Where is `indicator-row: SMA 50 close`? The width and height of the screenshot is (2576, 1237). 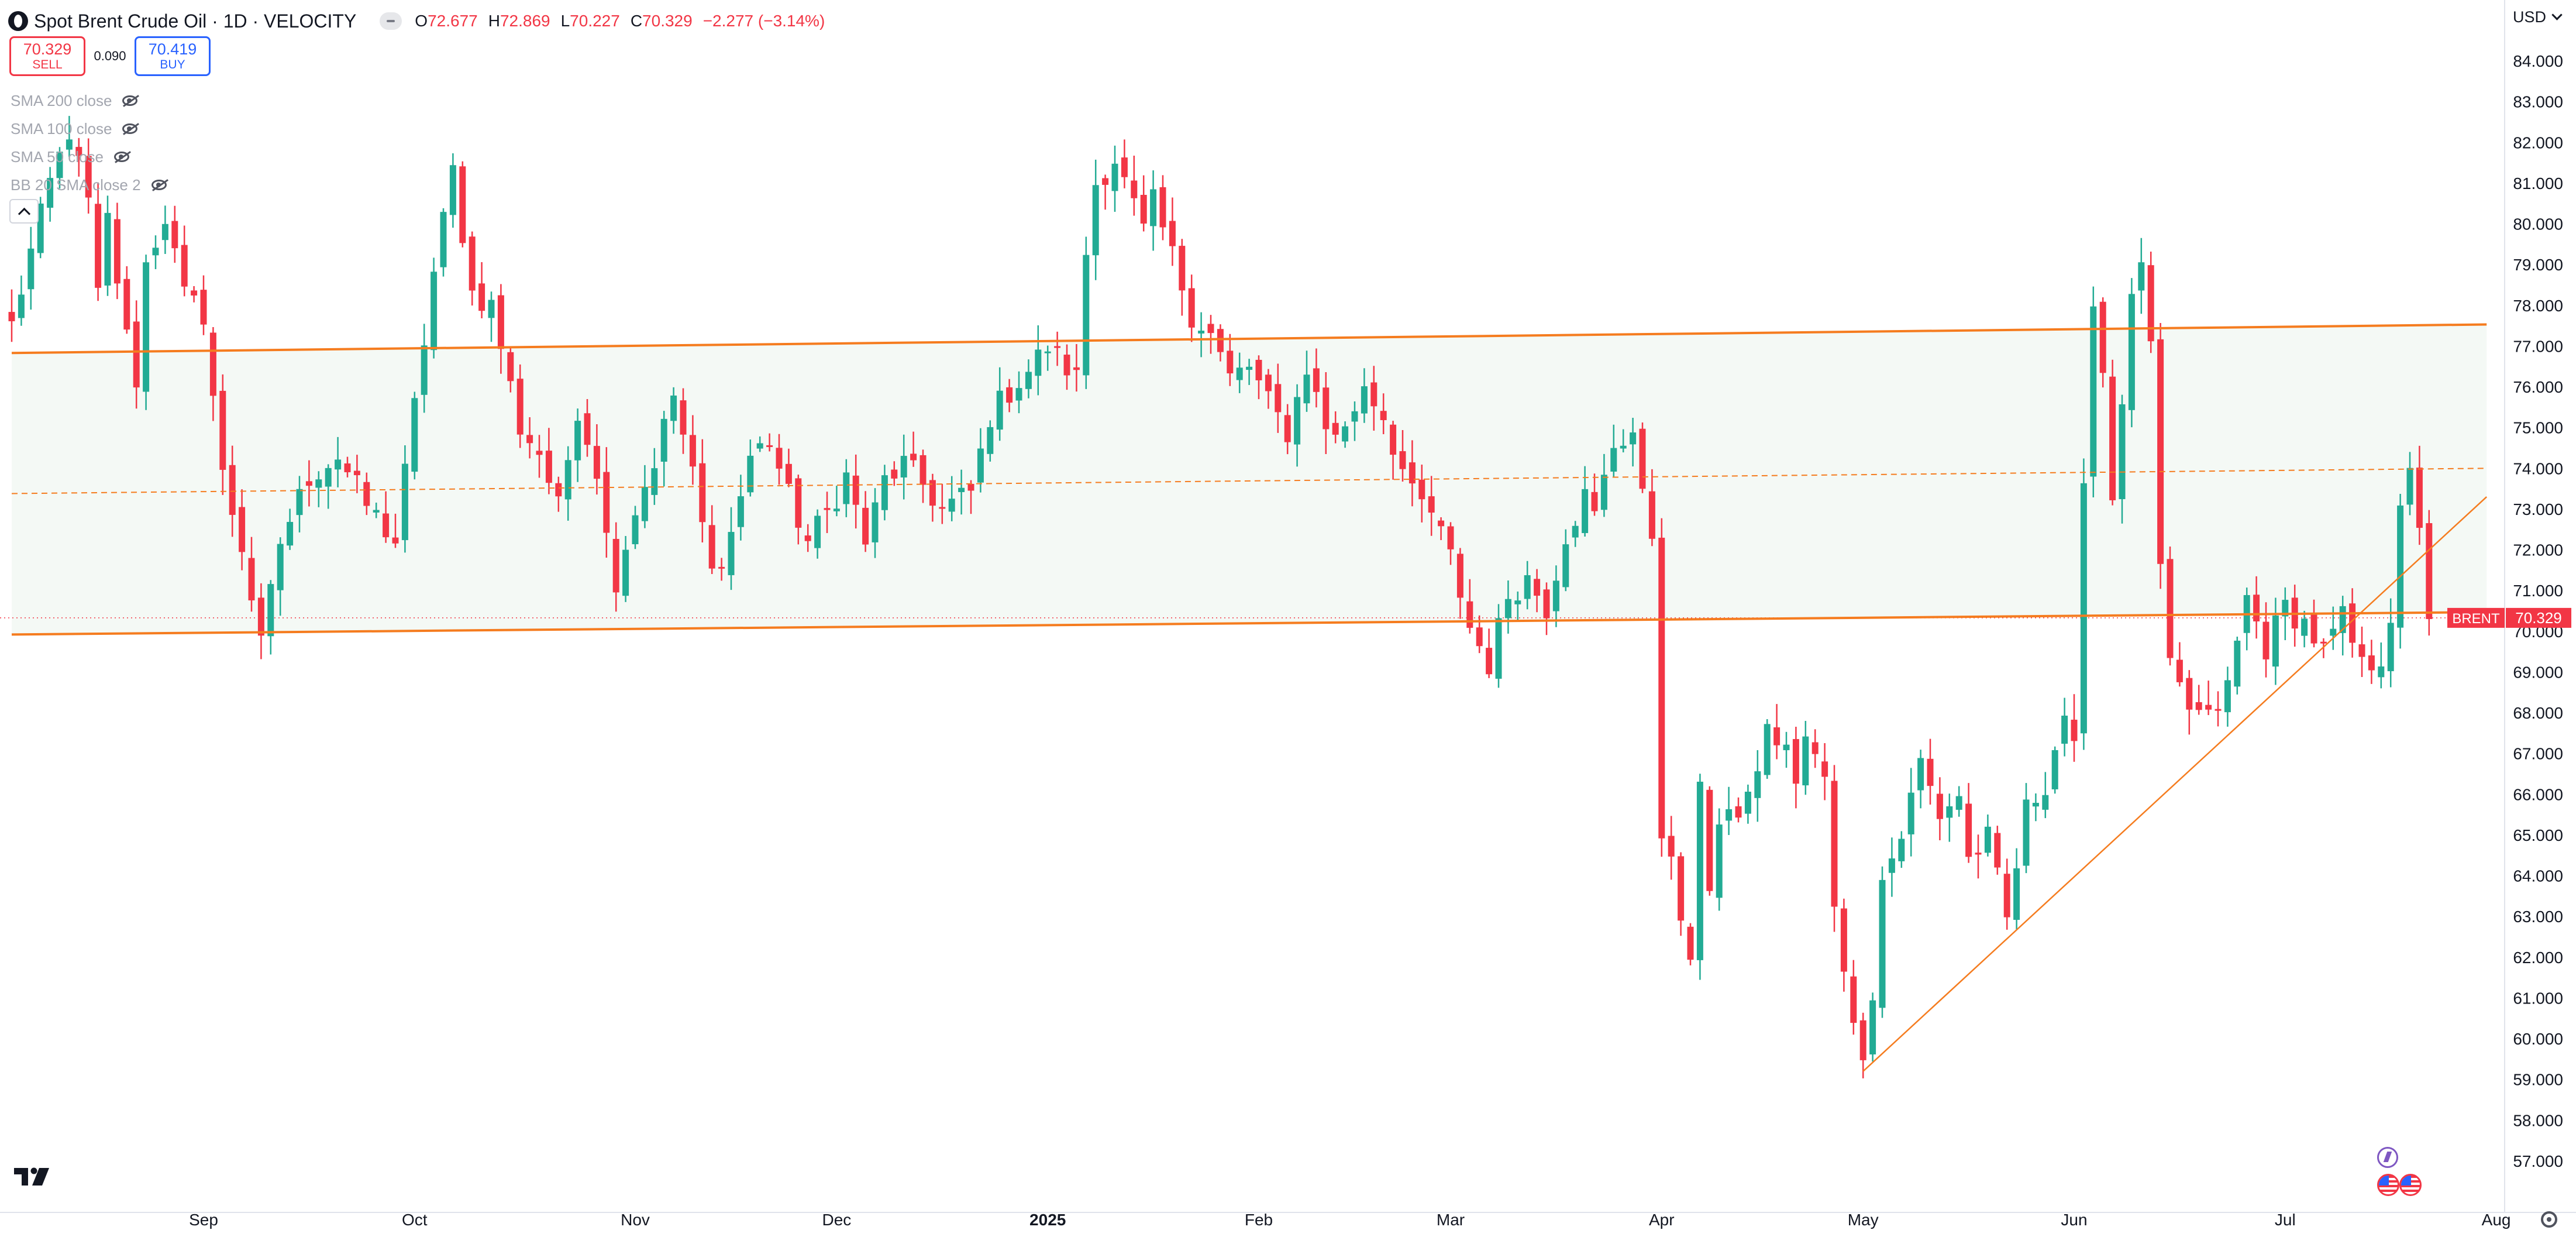
indicator-row: SMA 50 close is located at coordinates (89, 157).